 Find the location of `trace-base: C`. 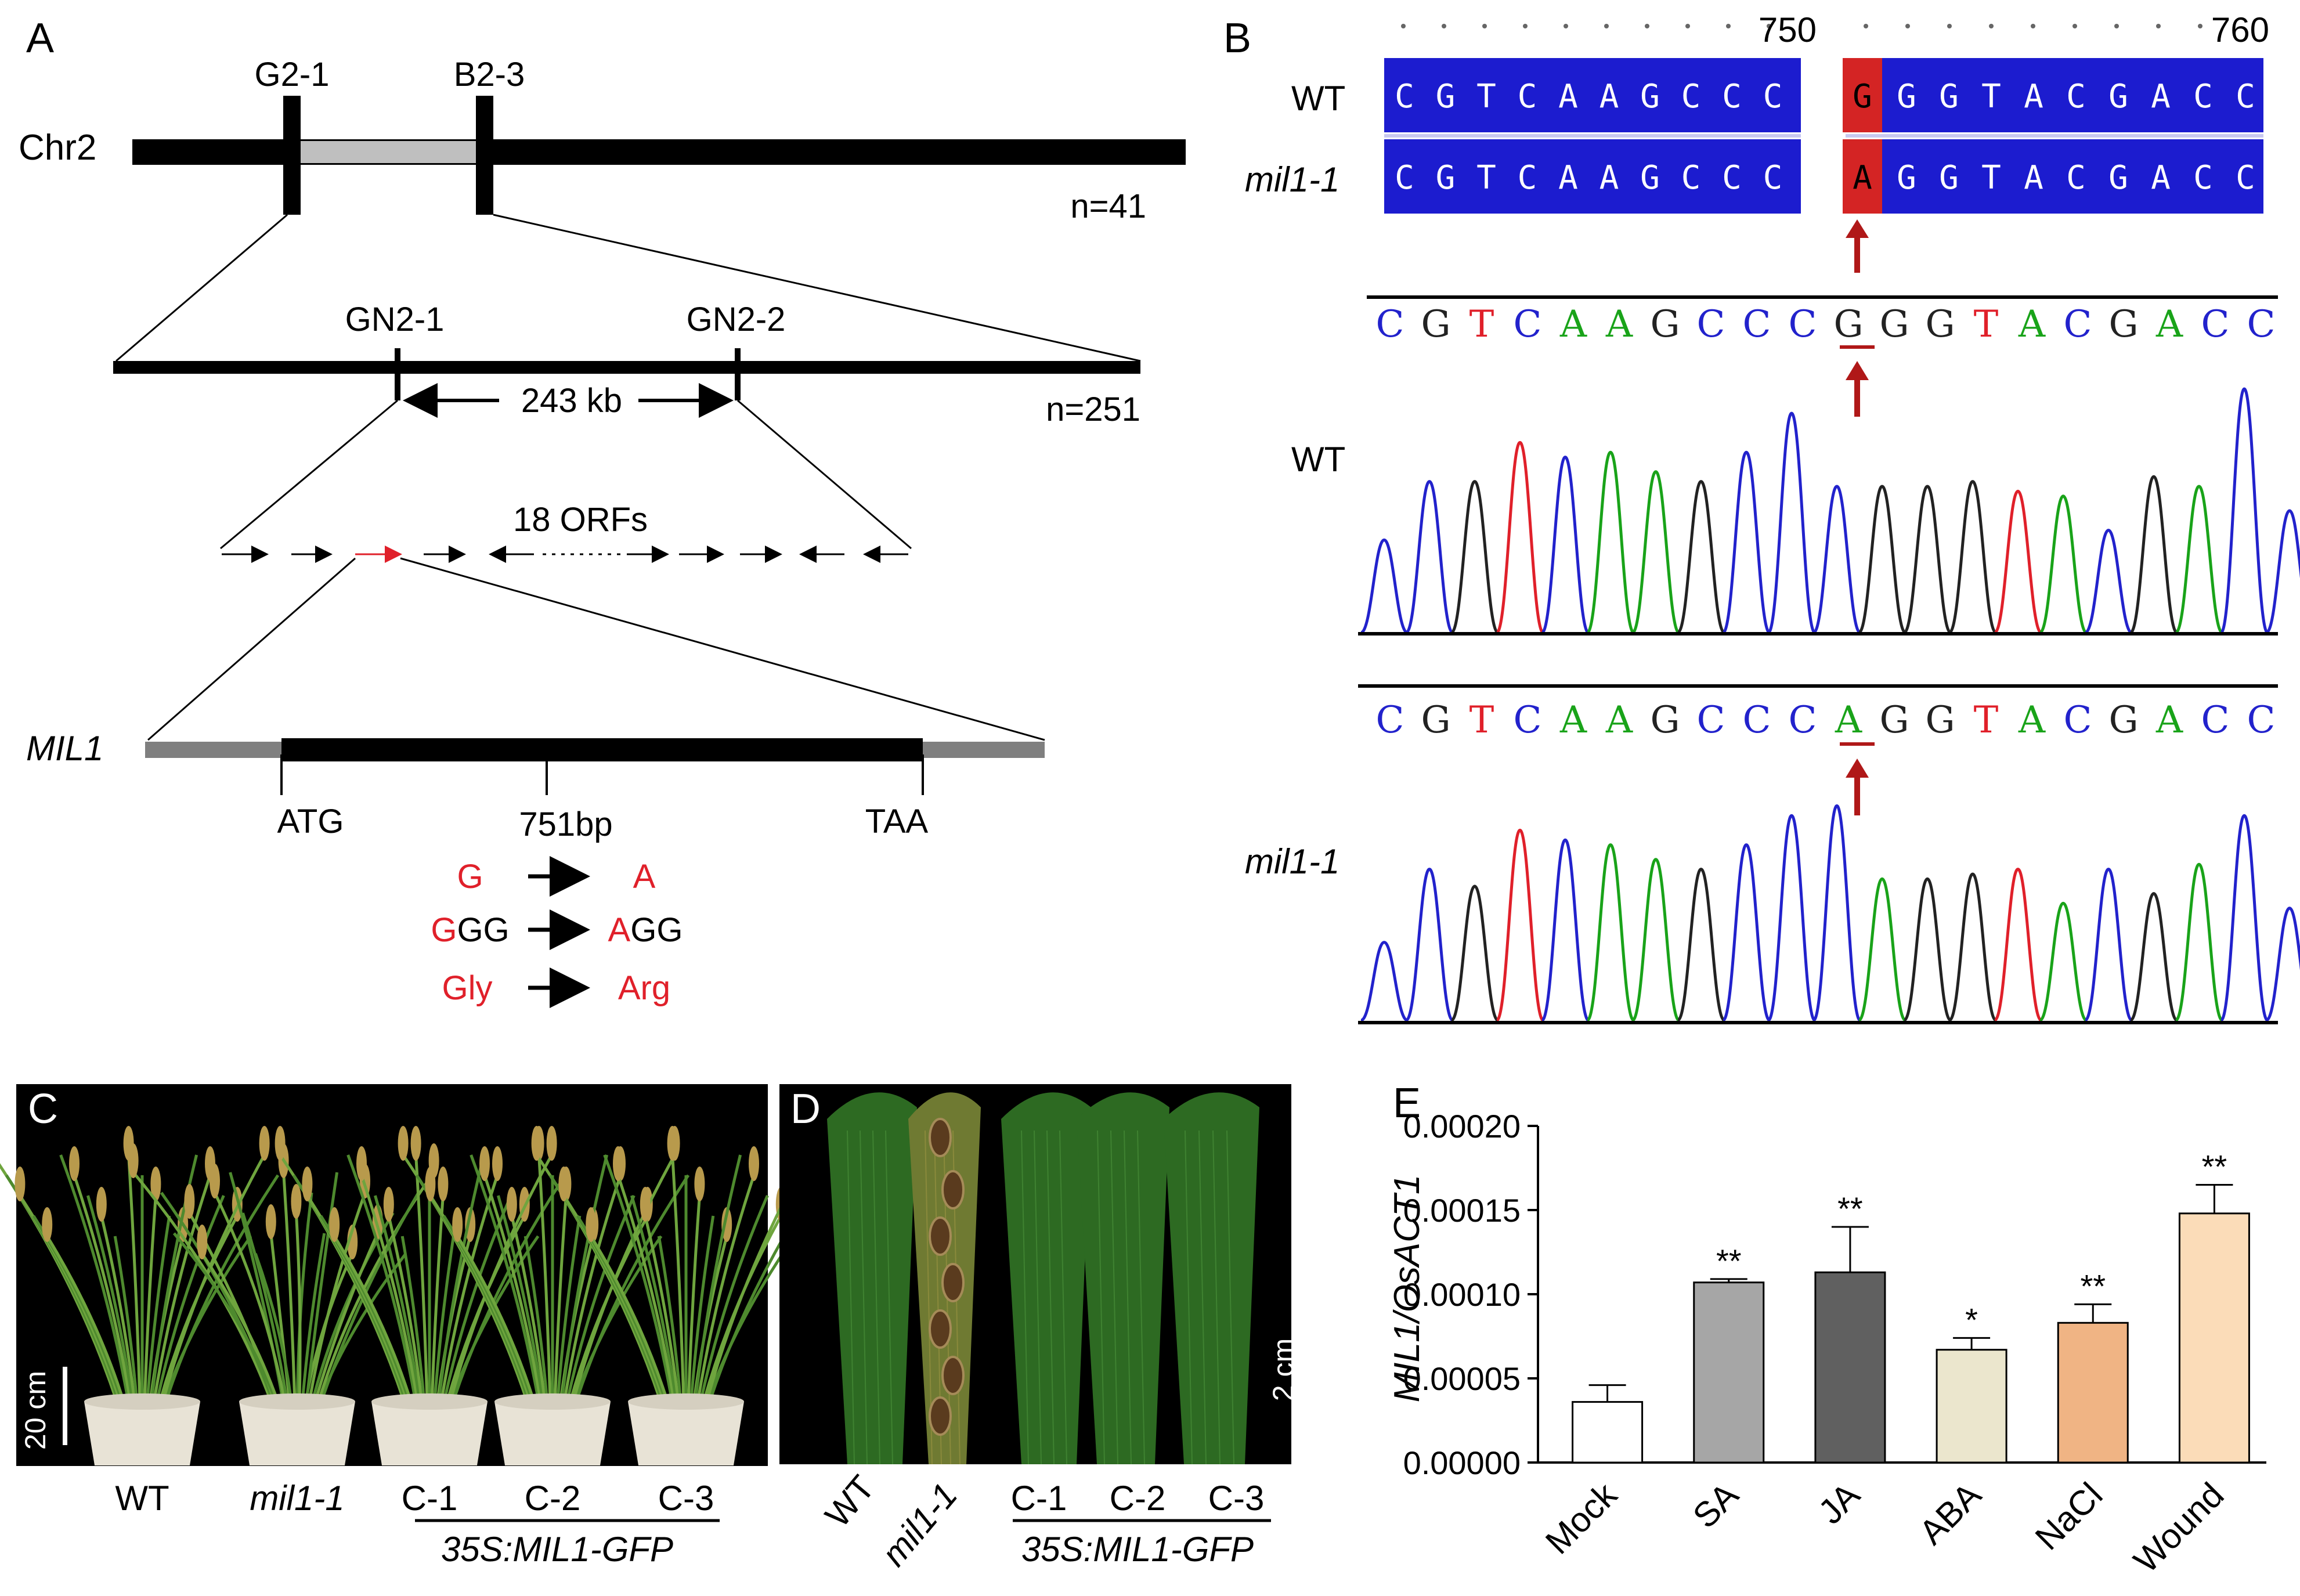

trace-base: C is located at coordinates (1711, 720).